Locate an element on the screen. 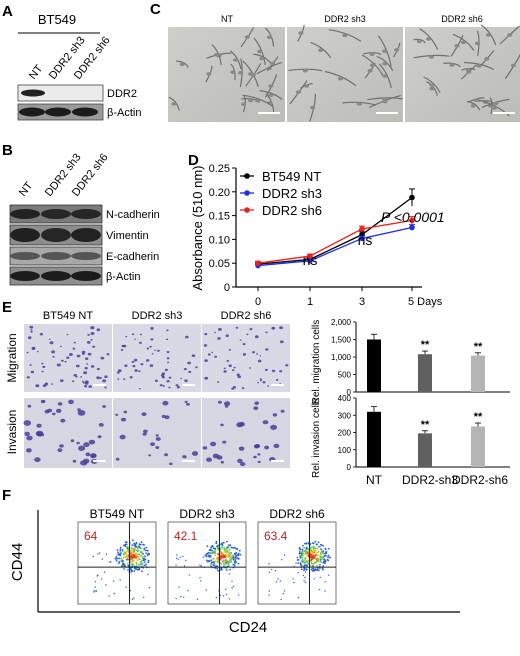 Image resolution: width=520 pixels, height=656 pixels. flow-plot-title: DDR2 sh6 is located at coordinates (297, 514).